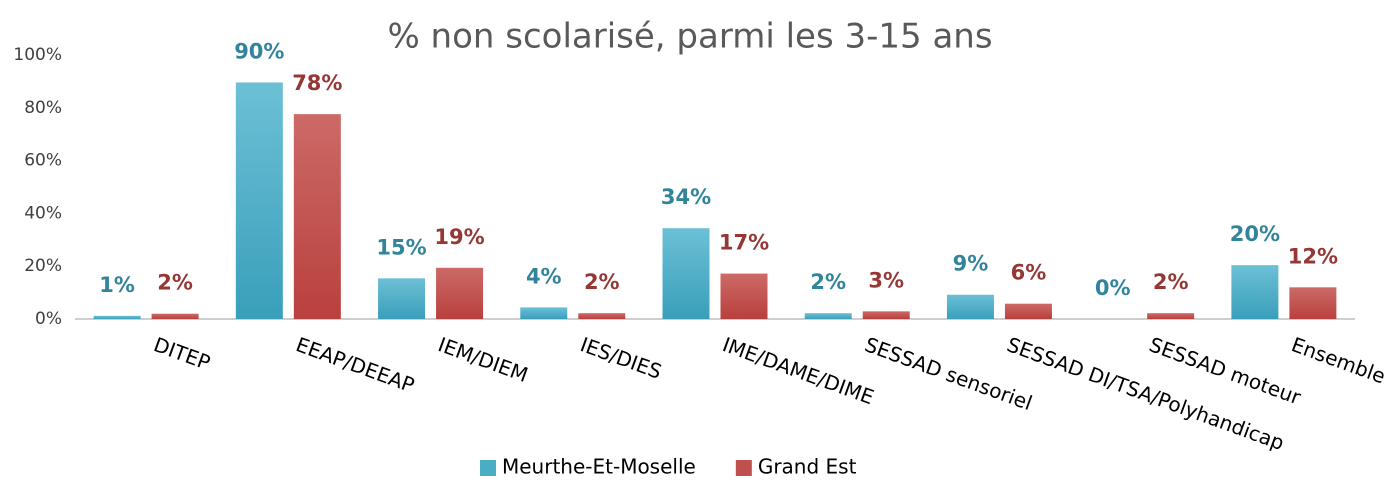 This screenshot has width=1386, height=491. Describe the element at coordinates (544, 276) in the screenshot. I see `data-label: 4%` at that location.